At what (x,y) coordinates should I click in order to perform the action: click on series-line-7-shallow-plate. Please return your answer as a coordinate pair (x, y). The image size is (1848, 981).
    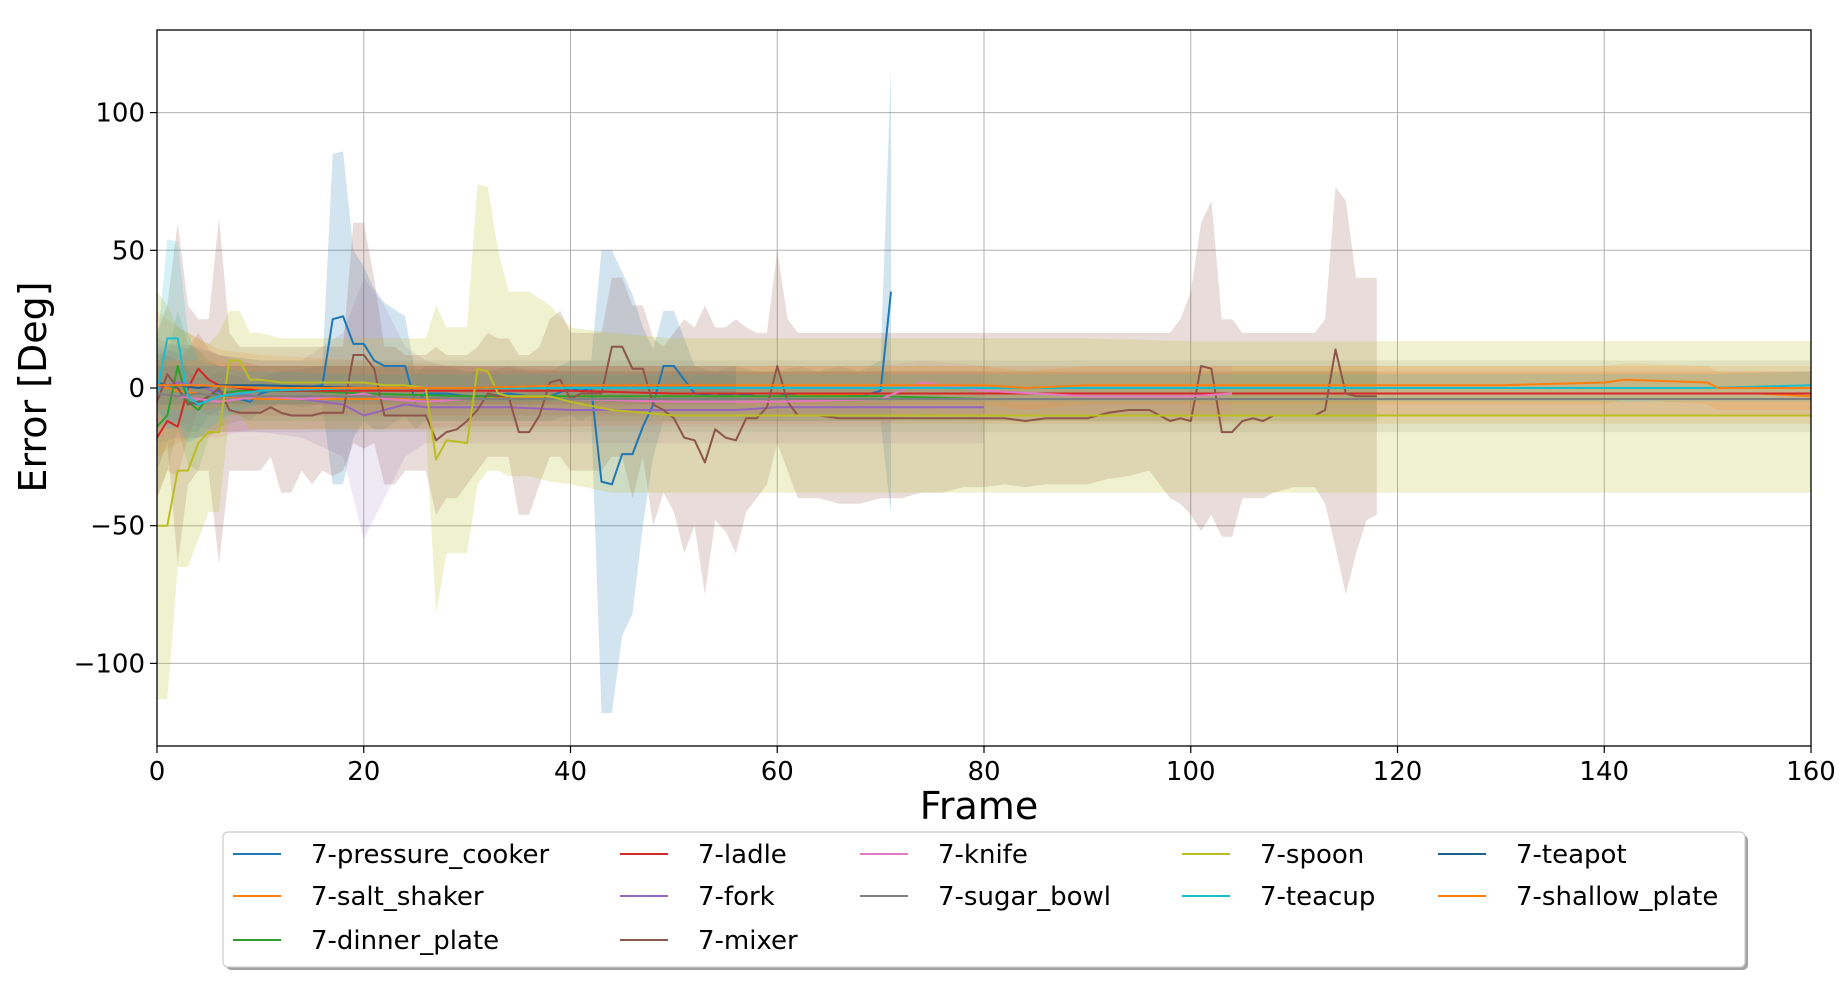
    Looking at the image, I should click on (984, 383).